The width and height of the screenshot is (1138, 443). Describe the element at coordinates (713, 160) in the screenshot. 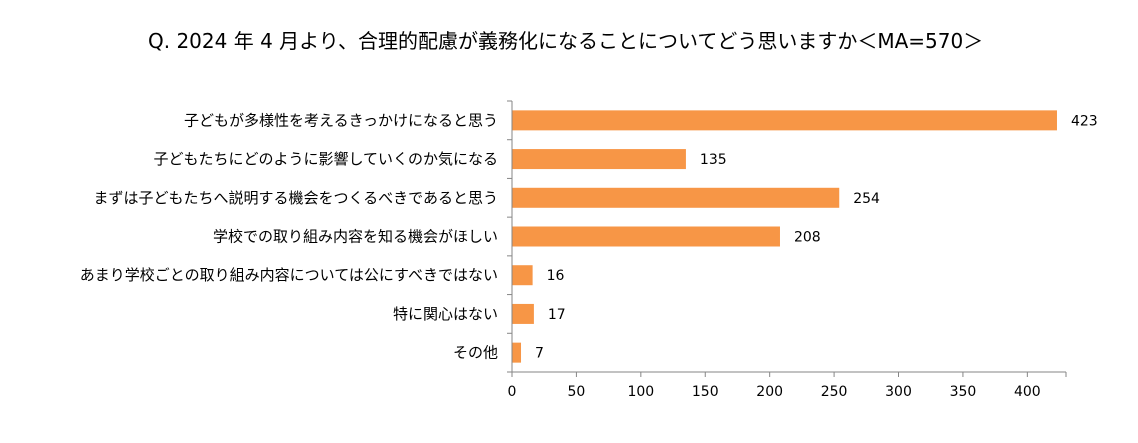

I see `value-label-1: 135` at that location.